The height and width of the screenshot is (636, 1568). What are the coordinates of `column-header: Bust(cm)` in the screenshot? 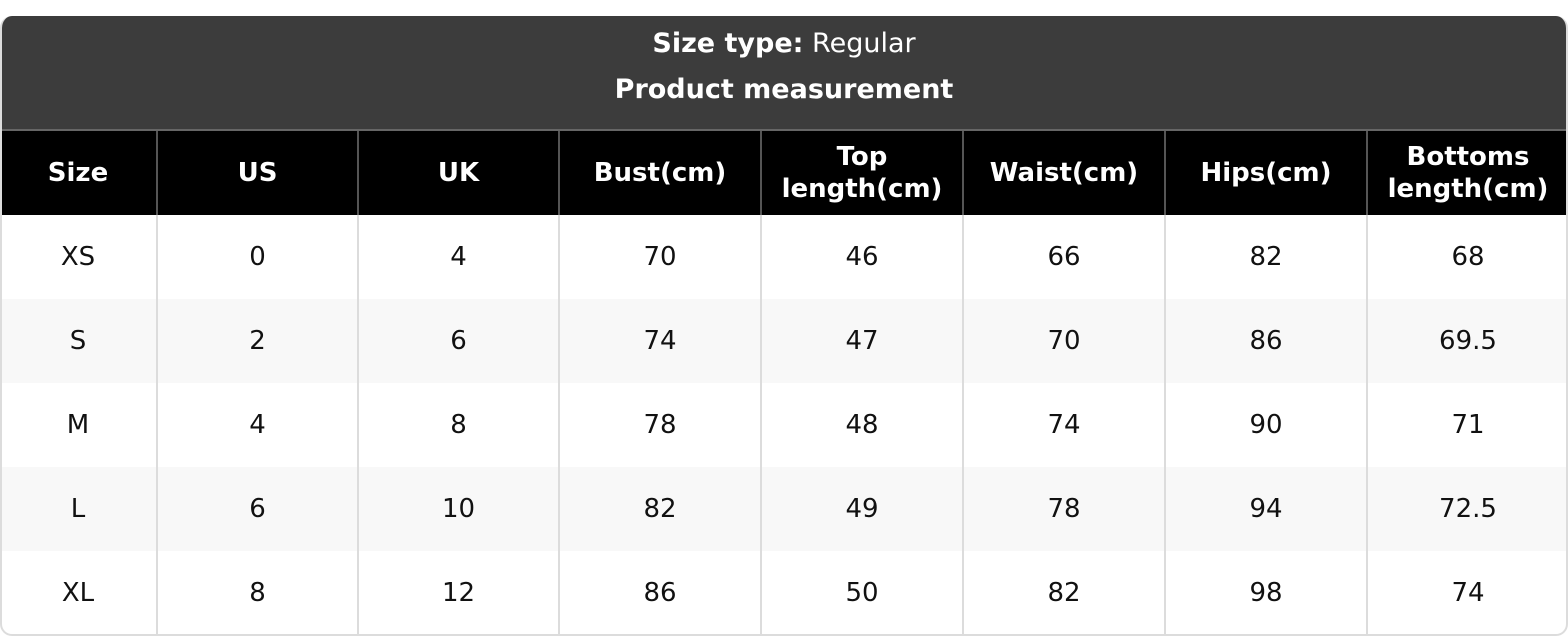 It's located at (659, 172).